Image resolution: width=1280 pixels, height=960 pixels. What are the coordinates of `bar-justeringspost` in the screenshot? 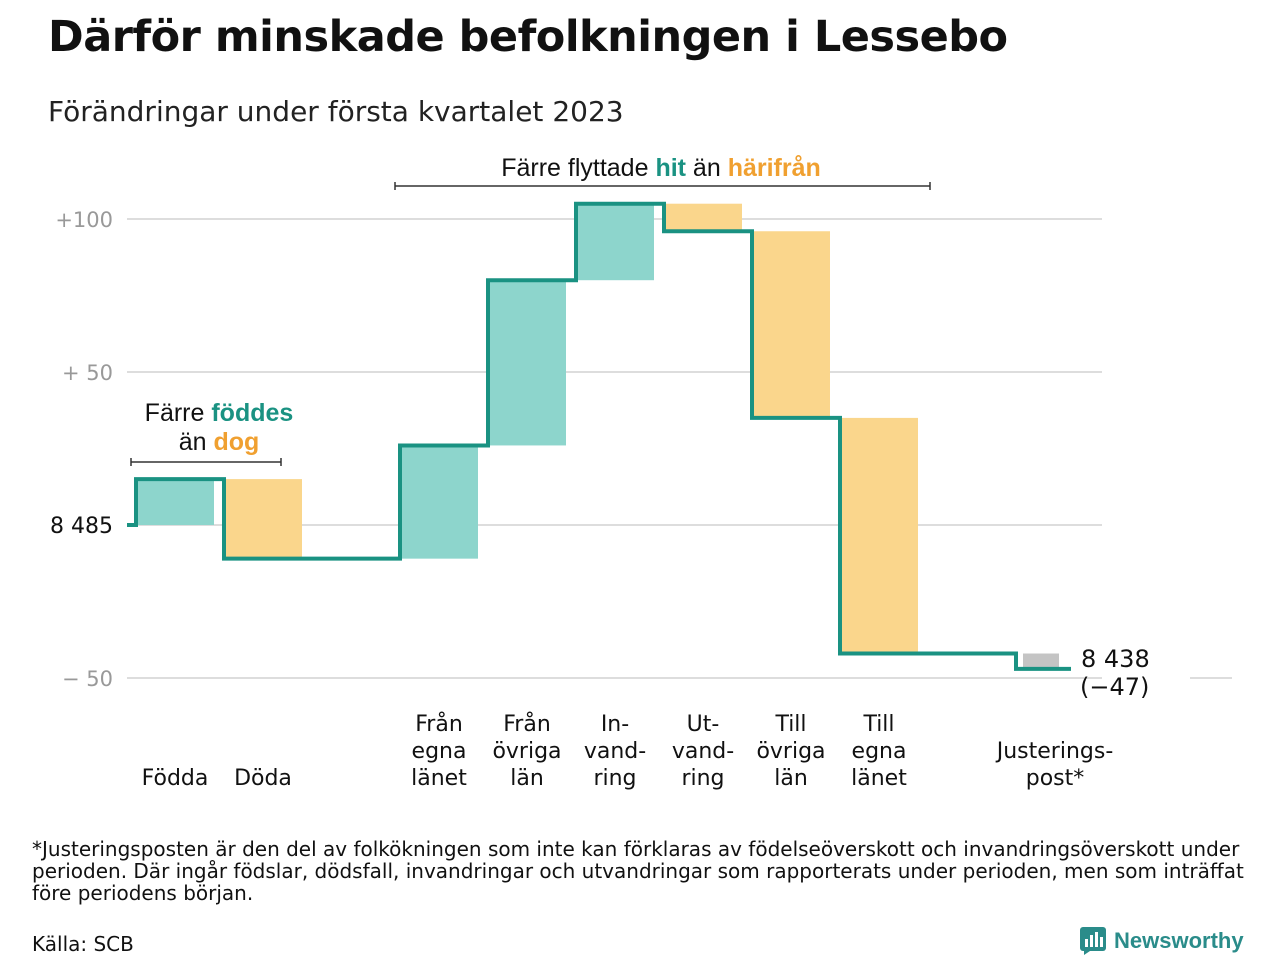 It's located at (1041, 661).